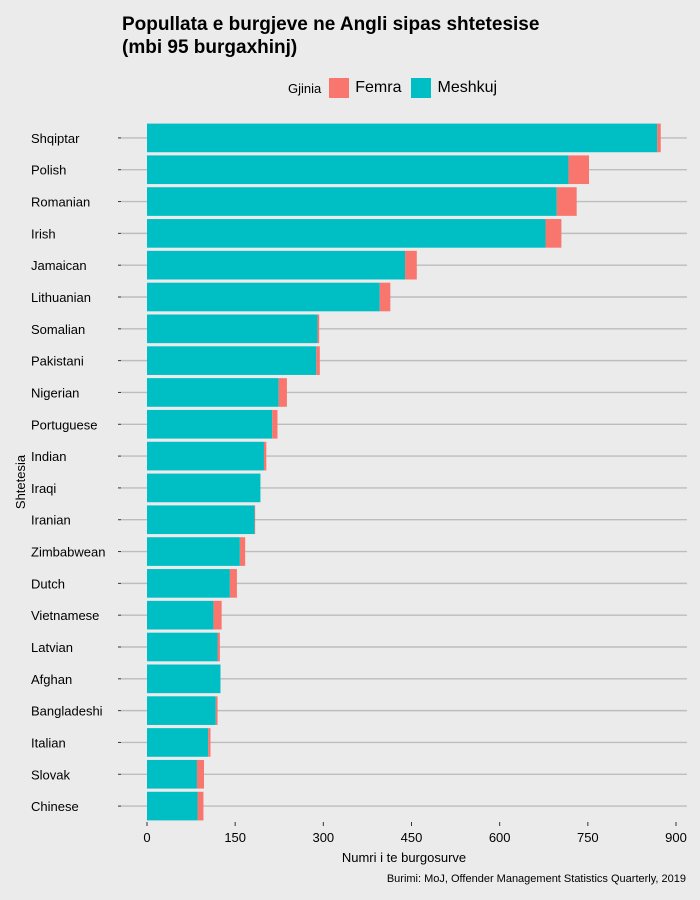  Describe the element at coordinates (213, 392) in the screenshot. I see `bar-meshkuj-nigerian` at that location.